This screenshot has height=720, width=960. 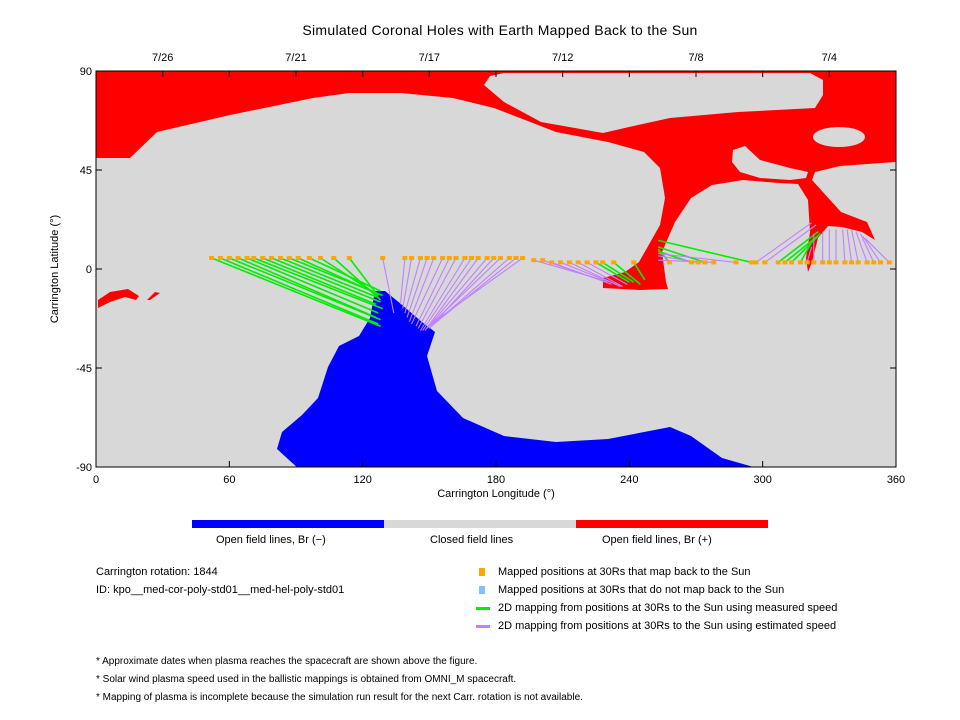 I want to click on colorbar-closed, so click(x=480, y=524).